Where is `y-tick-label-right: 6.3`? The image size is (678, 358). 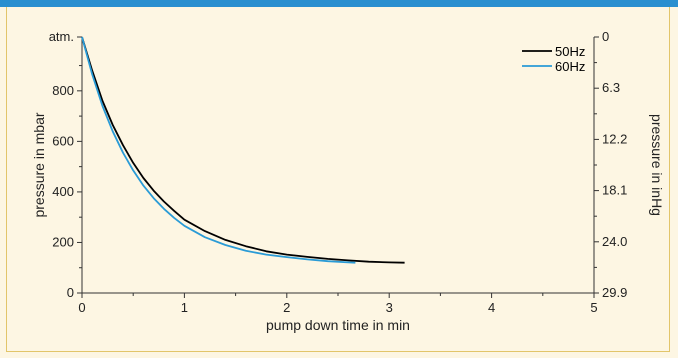 y-tick-label-right: 6.3 is located at coordinates (611, 87).